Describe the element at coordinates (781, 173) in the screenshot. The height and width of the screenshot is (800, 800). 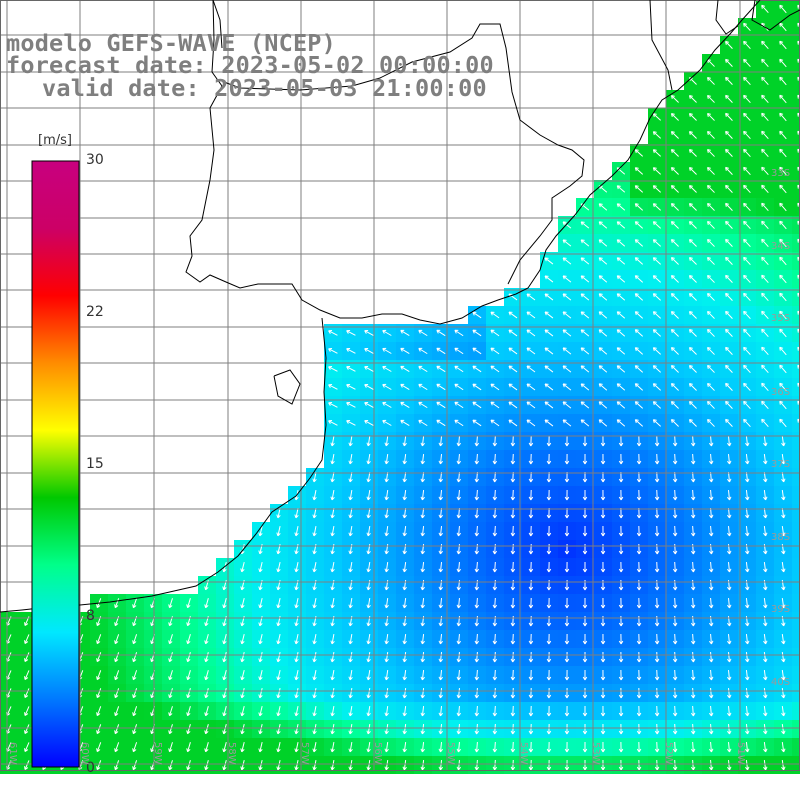
I see `lat-label-33s: 33S` at that location.